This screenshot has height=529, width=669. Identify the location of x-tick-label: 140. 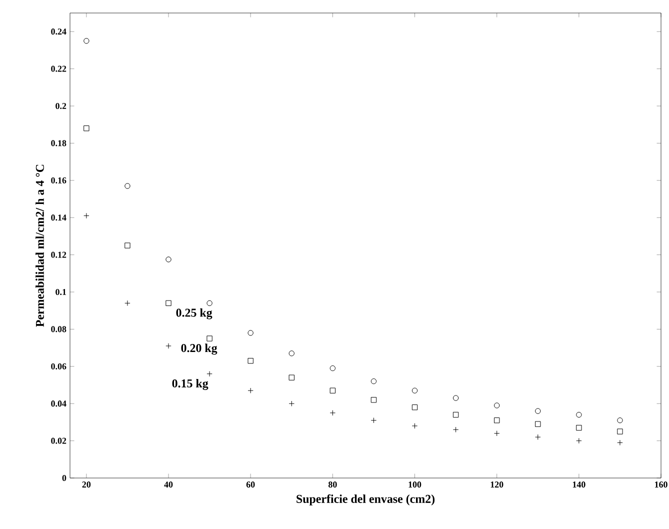
(579, 485).